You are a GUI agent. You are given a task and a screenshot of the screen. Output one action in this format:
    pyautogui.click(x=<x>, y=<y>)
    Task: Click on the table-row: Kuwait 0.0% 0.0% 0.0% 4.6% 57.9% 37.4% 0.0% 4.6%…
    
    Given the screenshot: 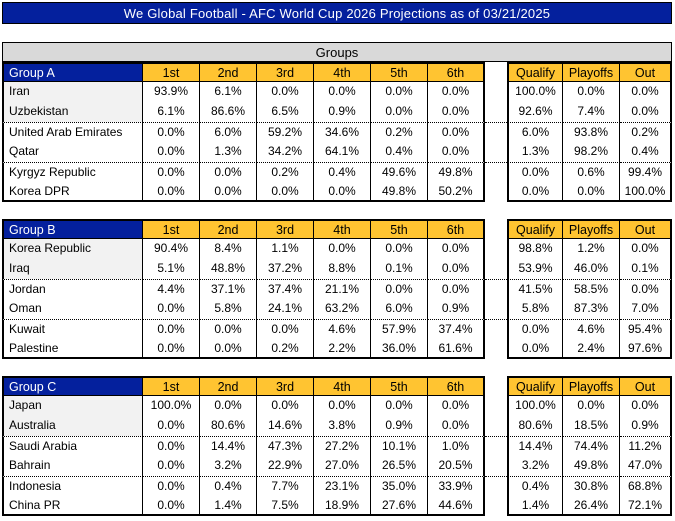 What is the action you would take?
    pyautogui.click(x=337, y=329)
    